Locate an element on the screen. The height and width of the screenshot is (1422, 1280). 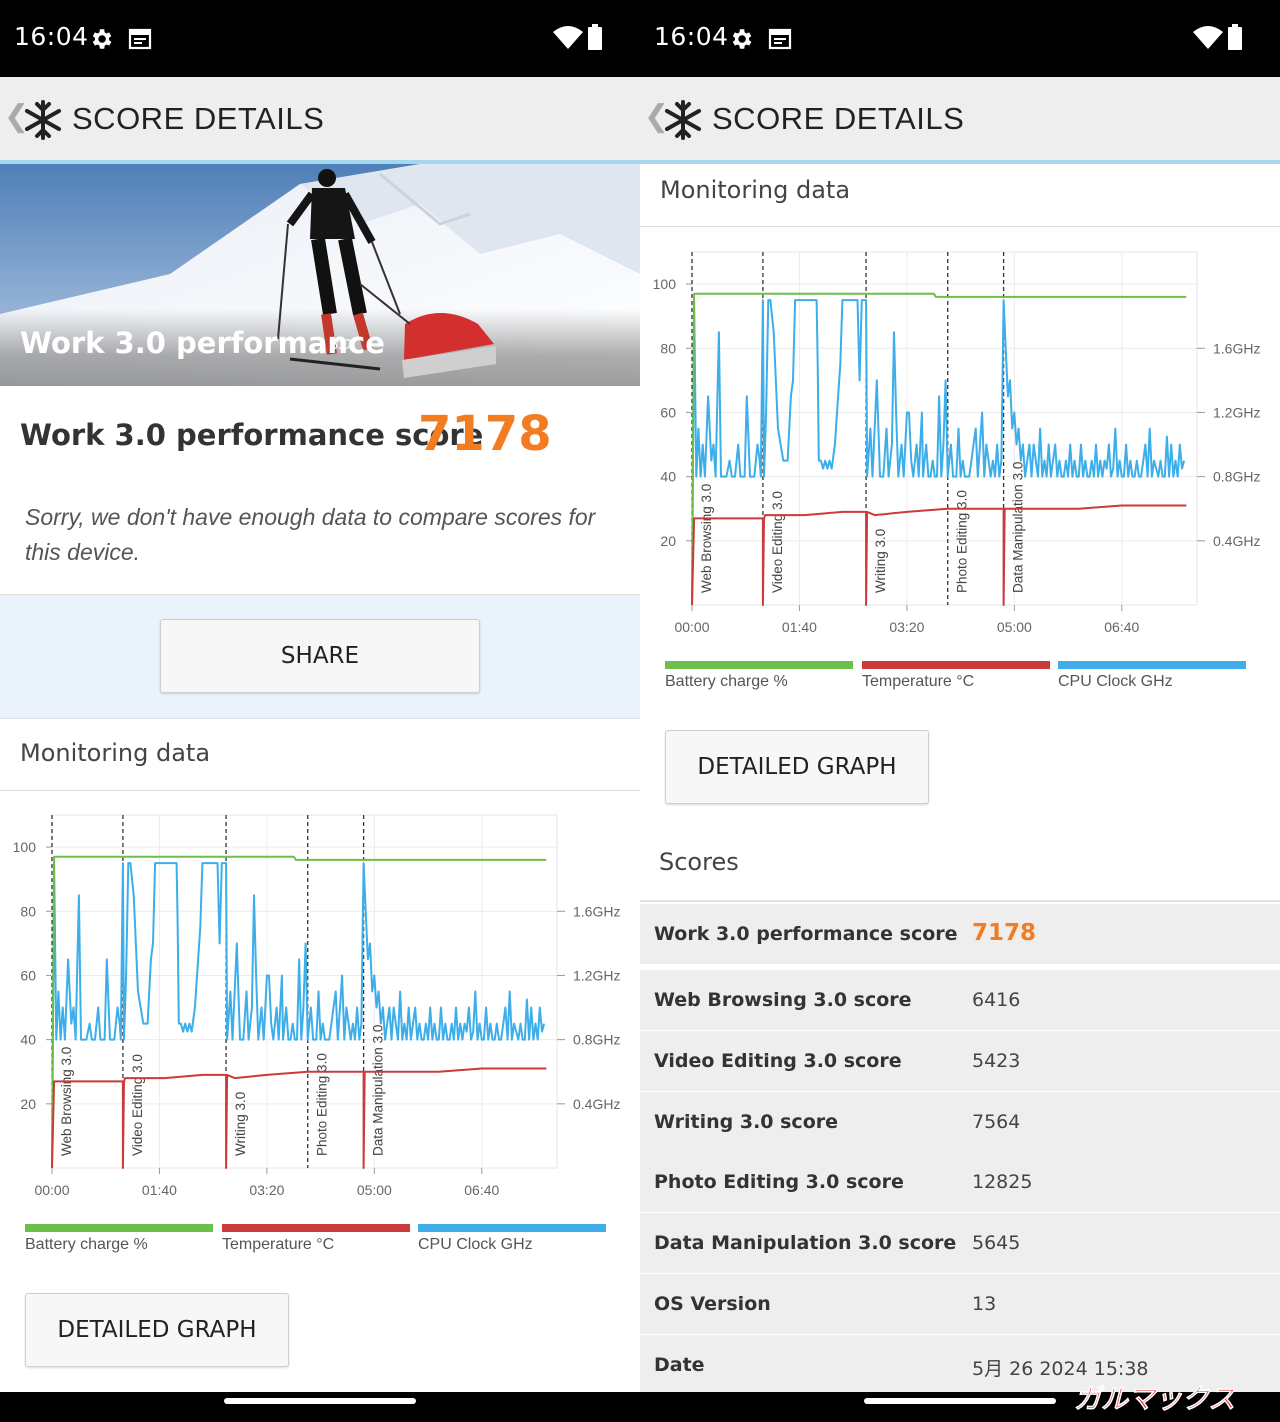
watermark-text: ガルマックス is located at coordinates (1154, 1399).